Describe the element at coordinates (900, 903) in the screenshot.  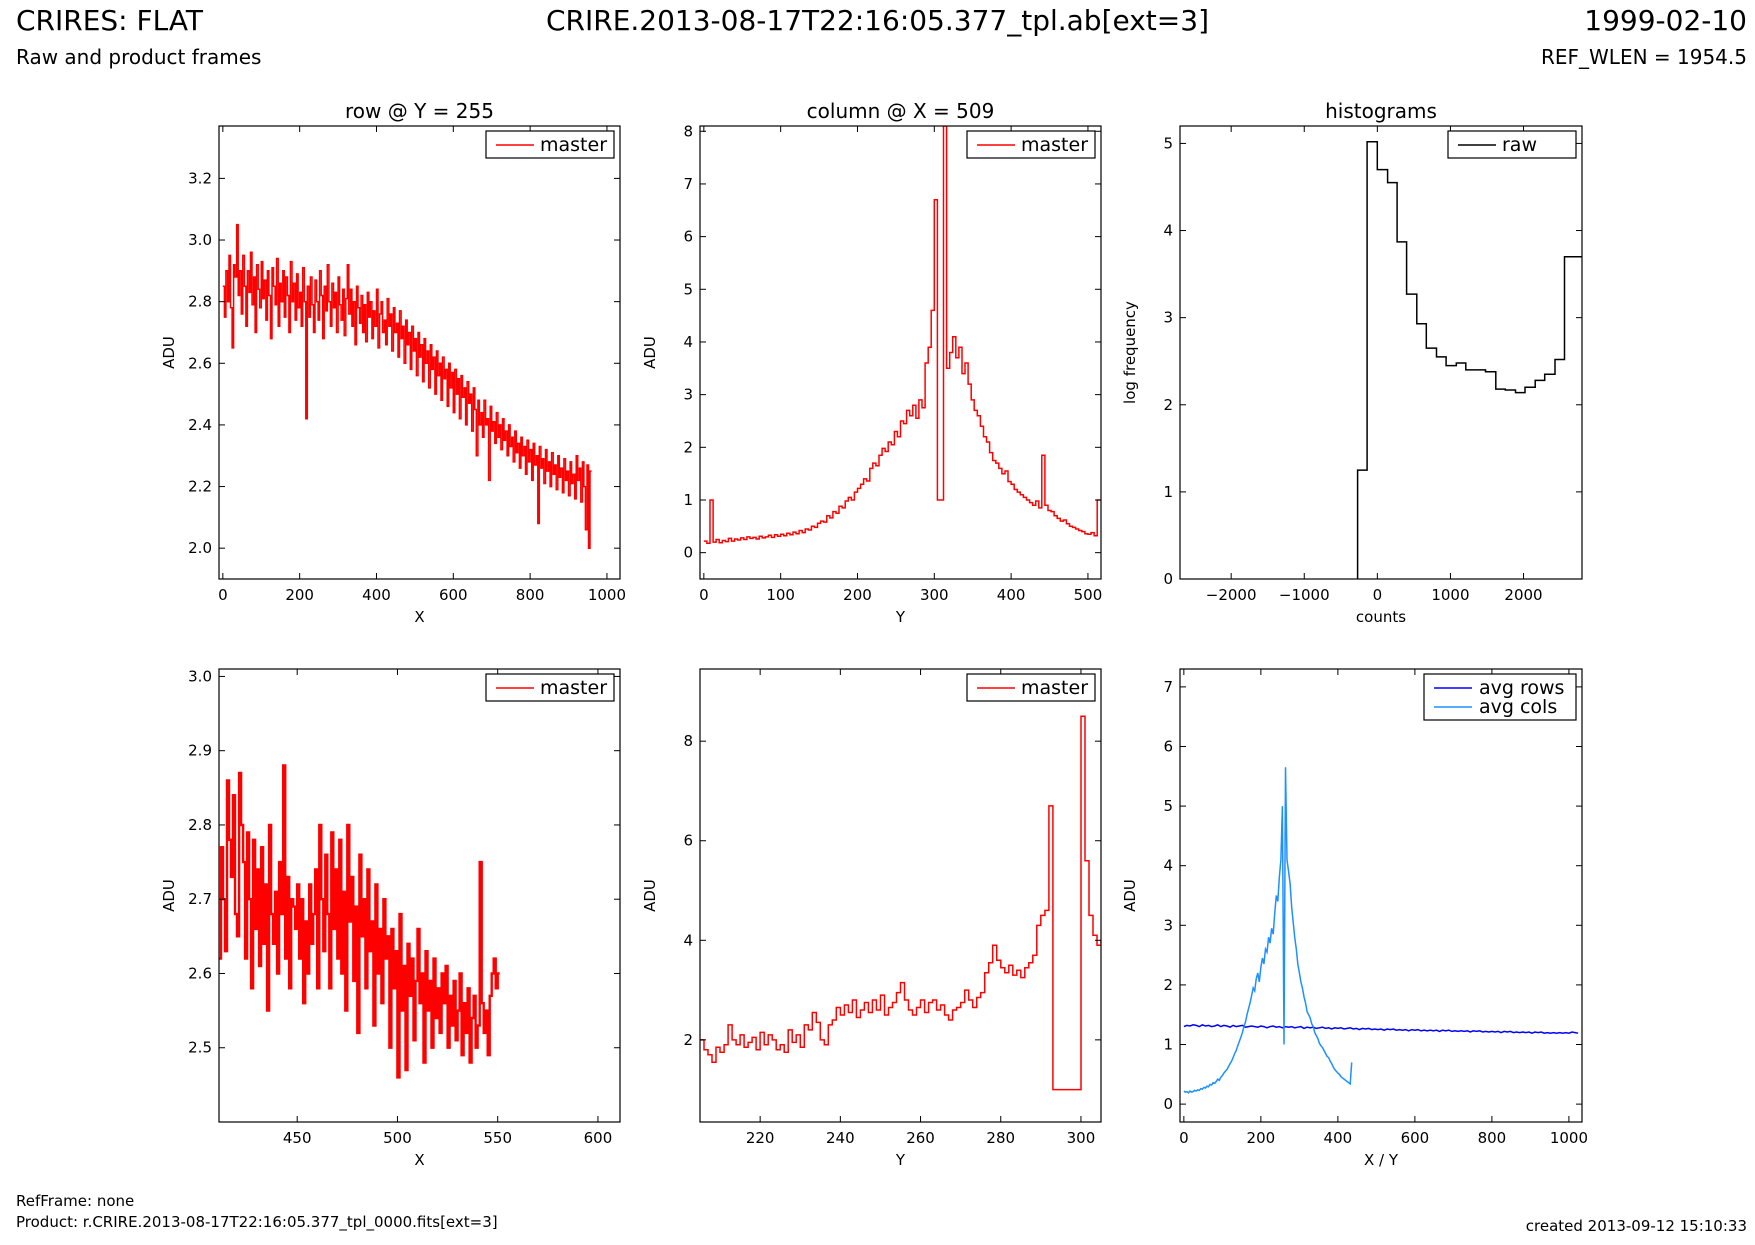
I see `series-p5-master` at that location.